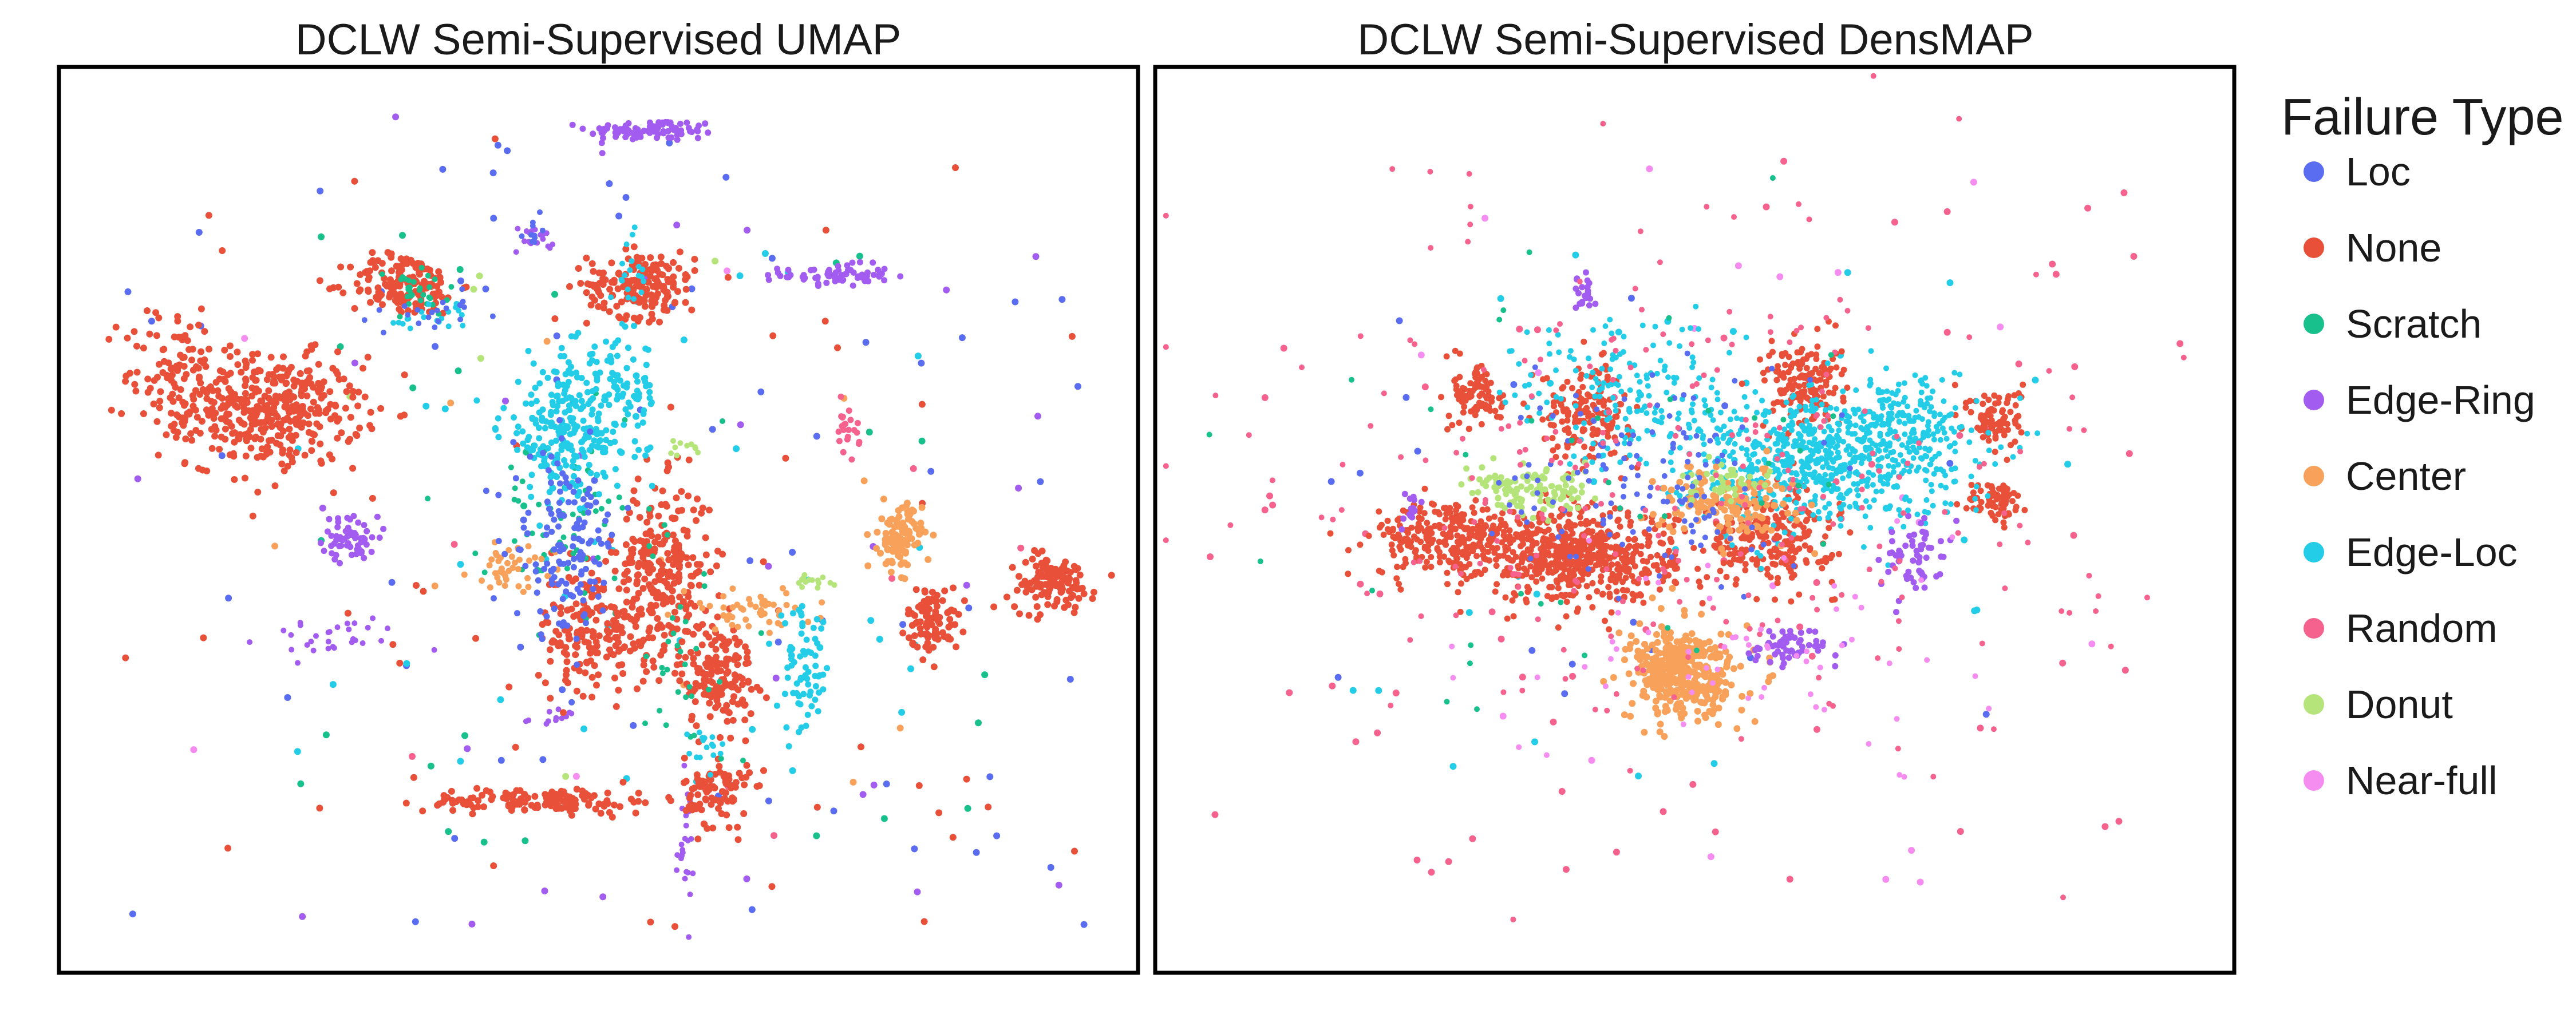  Describe the element at coordinates (727, 271) in the screenshot. I see `point-near-full` at that location.